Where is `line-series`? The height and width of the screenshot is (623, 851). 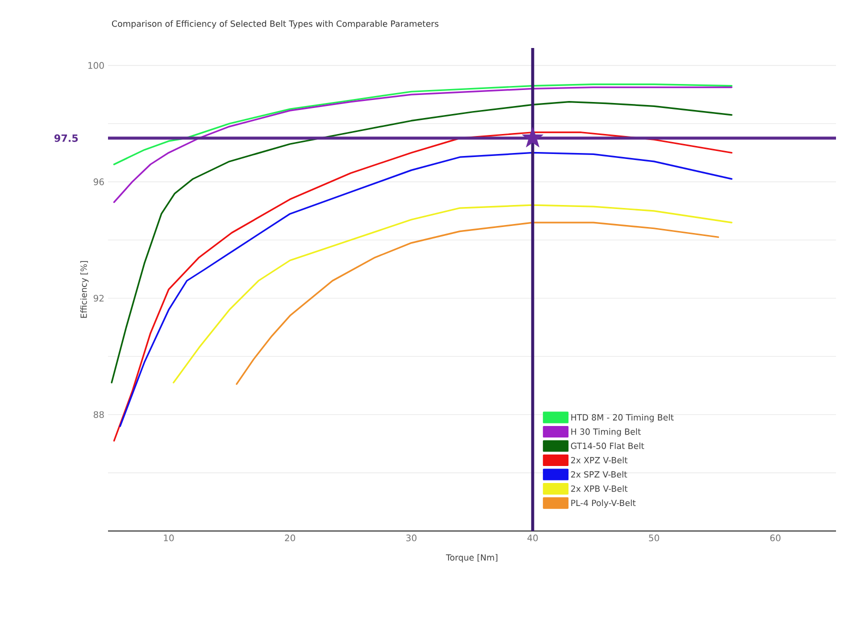
line-series is located at coordinates (478, 303).